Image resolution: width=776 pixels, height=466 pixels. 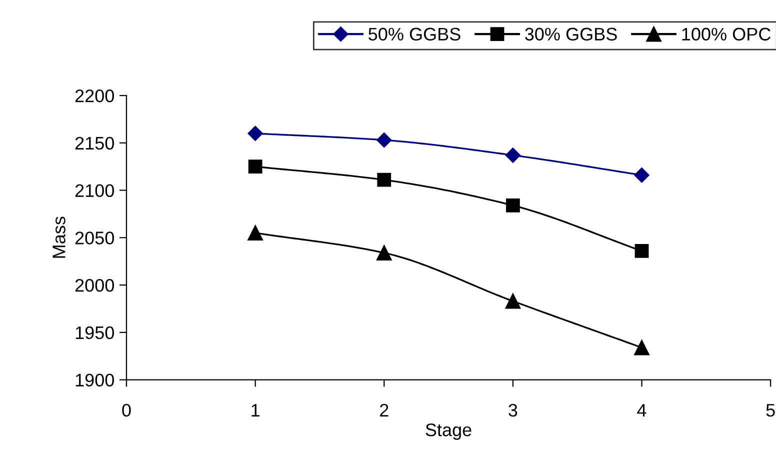 What do you see at coordinates (95, 380) in the screenshot?
I see `y-tick-label: 1900` at bounding box center [95, 380].